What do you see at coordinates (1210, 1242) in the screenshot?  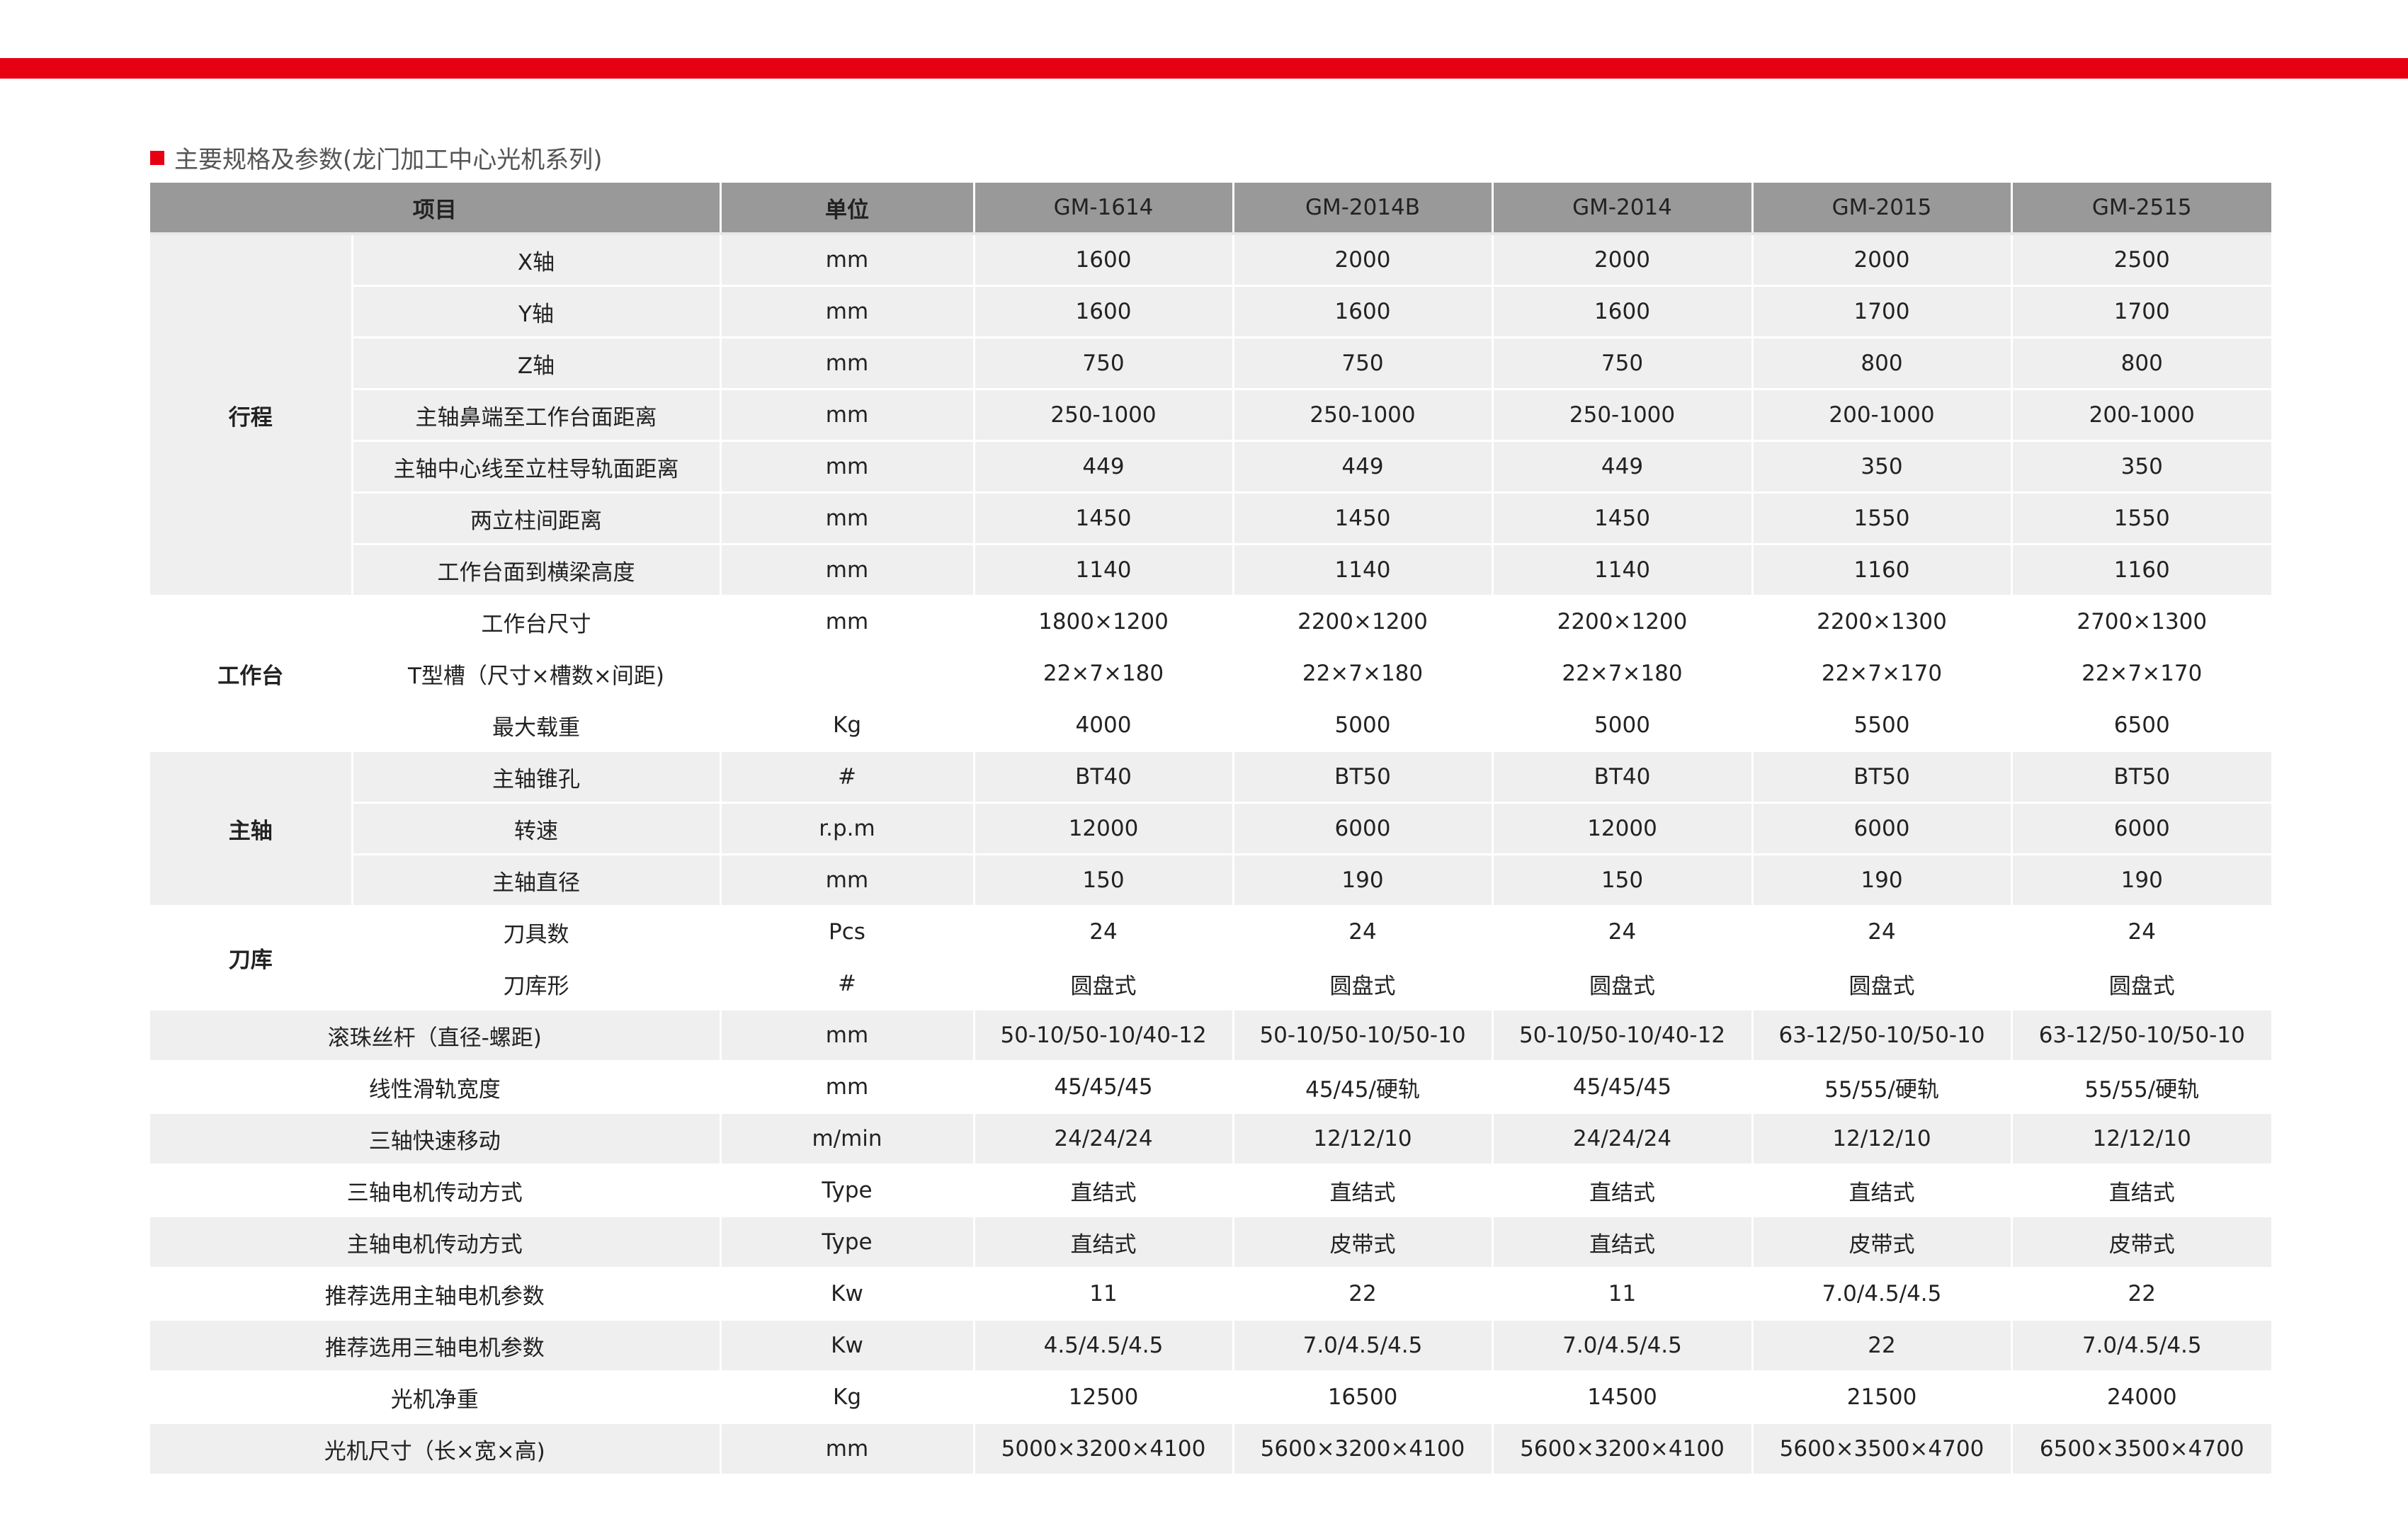 I see `table-row: 主轴电机传动方式 Type 直结式 皮带式 直结式 皮带式 皮带式` at bounding box center [1210, 1242].